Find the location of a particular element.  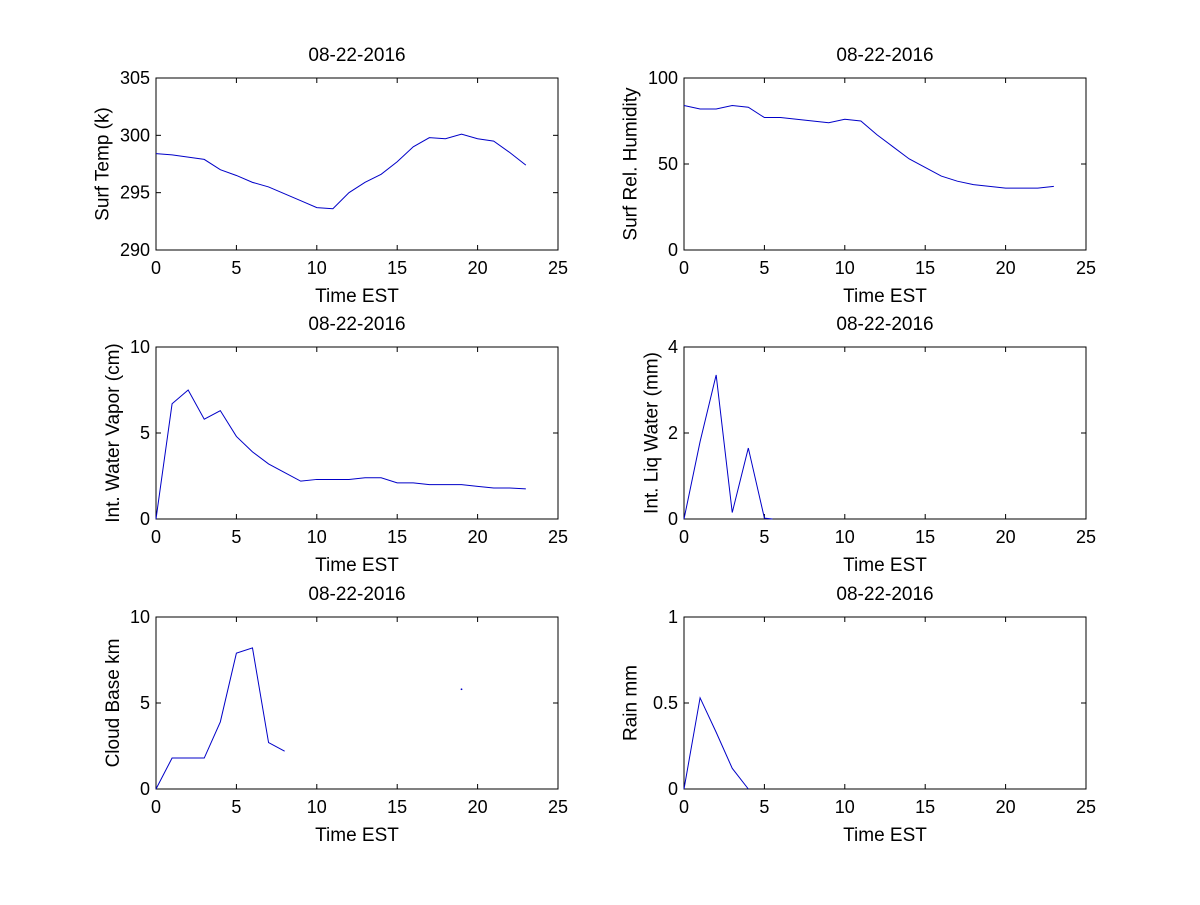

y-axis-label: Int. Water Vapor (cm) is located at coordinates (113, 432).